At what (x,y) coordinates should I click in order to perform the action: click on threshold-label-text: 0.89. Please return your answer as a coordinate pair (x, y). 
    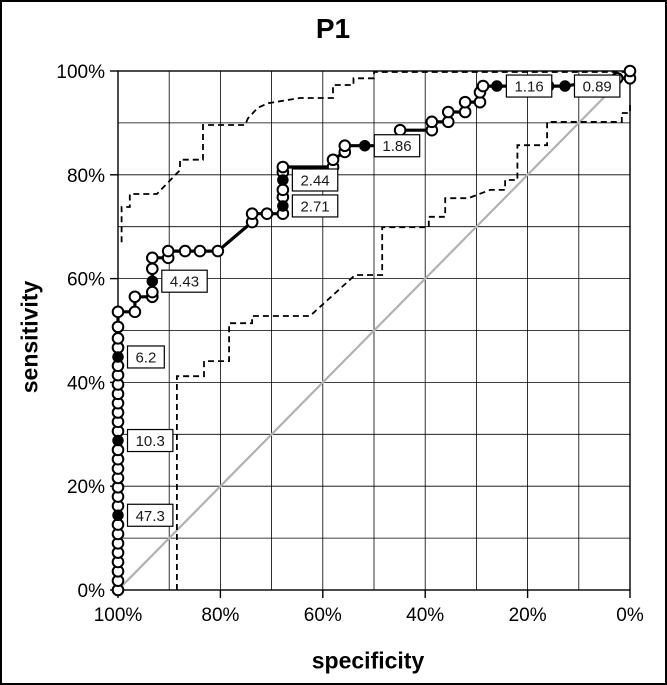
    Looking at the image, I should click on (597, 87).